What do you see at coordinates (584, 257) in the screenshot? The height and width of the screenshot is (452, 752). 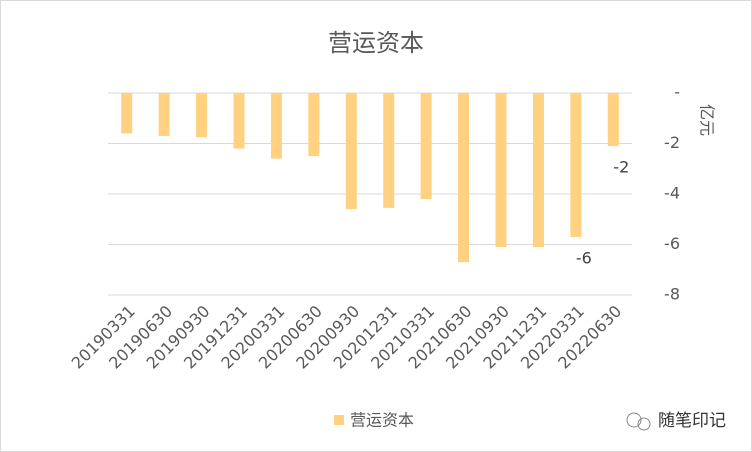 I see `data-label: -6` at bounding box center [584, 257].